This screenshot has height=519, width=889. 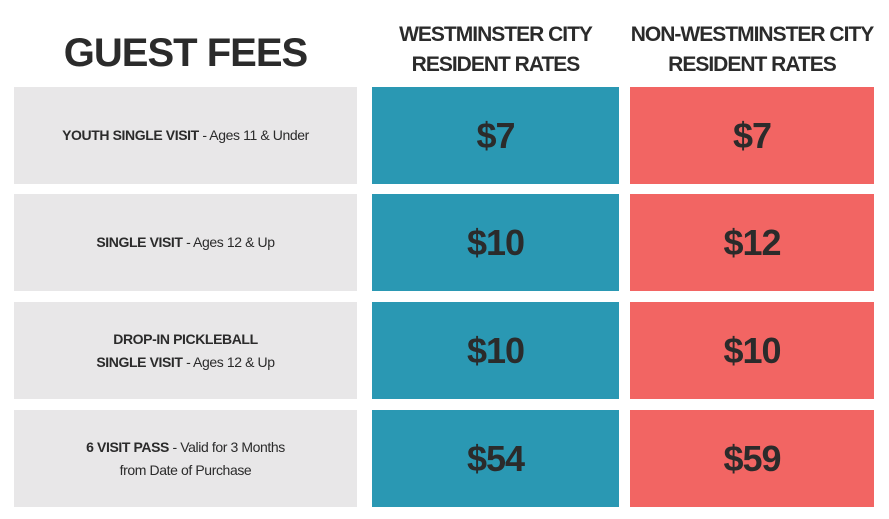 I want to click on non-resident-price-cell: $12, so click(x=752, y=242).